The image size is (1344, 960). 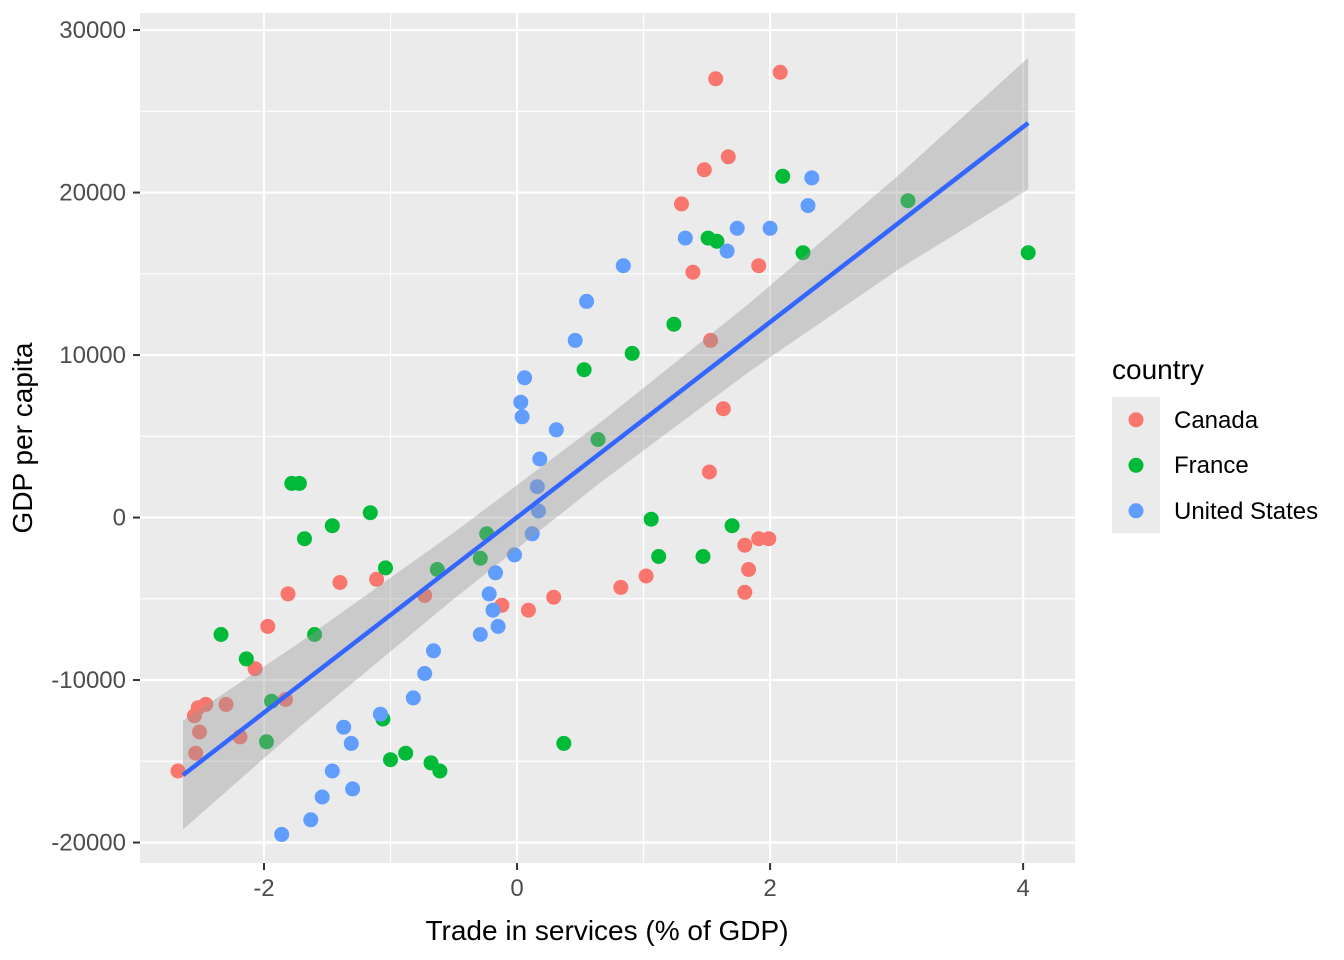 What do you see at coordinates (119, 518) in the screenshot?
I see `y-tick-label: 0` at bounding box center [119, 518].